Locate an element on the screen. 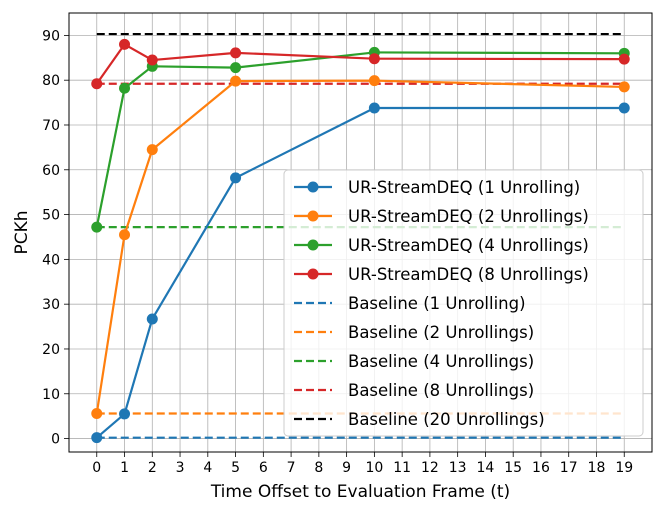 This screenshot has width=664, height=511. x-tick-label: 19 is located at coordinates (624, 468).